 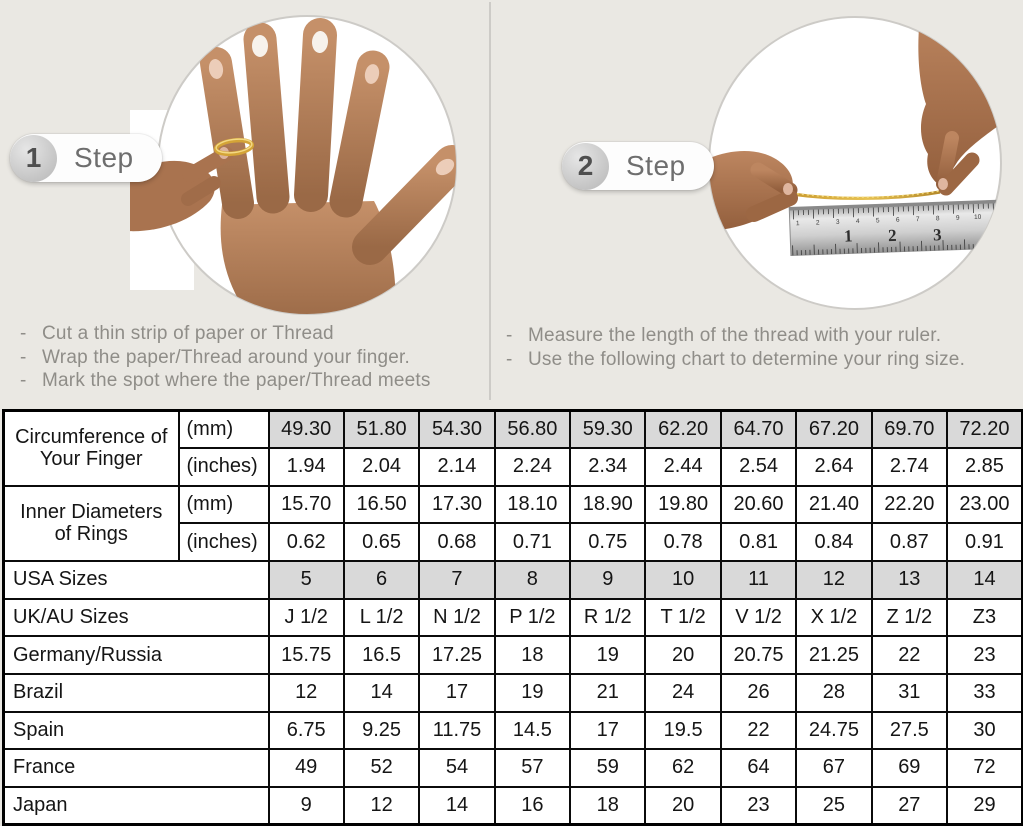 I want to click on svg-text: 6, so click(x=898, y=220).